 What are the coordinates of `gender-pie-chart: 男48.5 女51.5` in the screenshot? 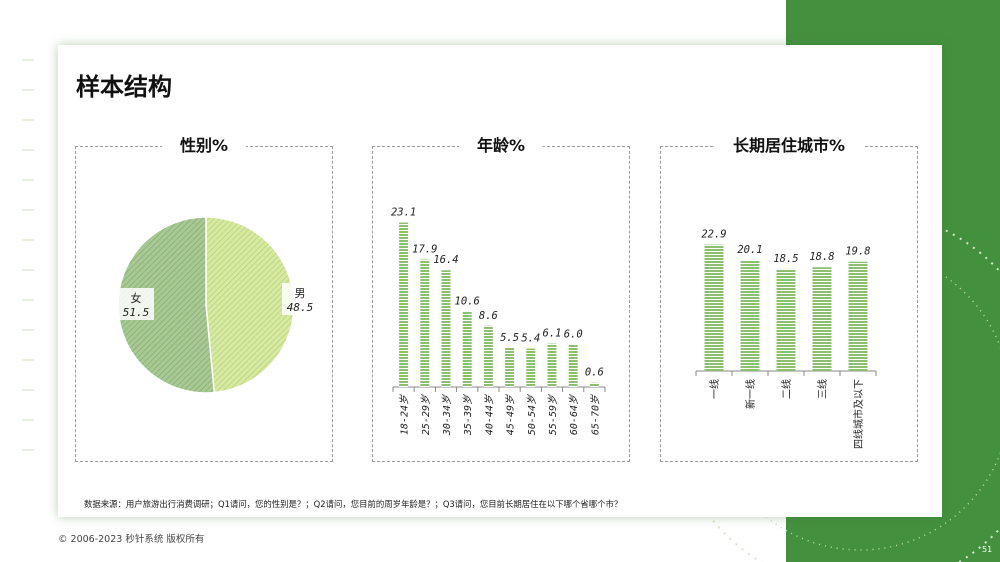 It's located at (217, 305).